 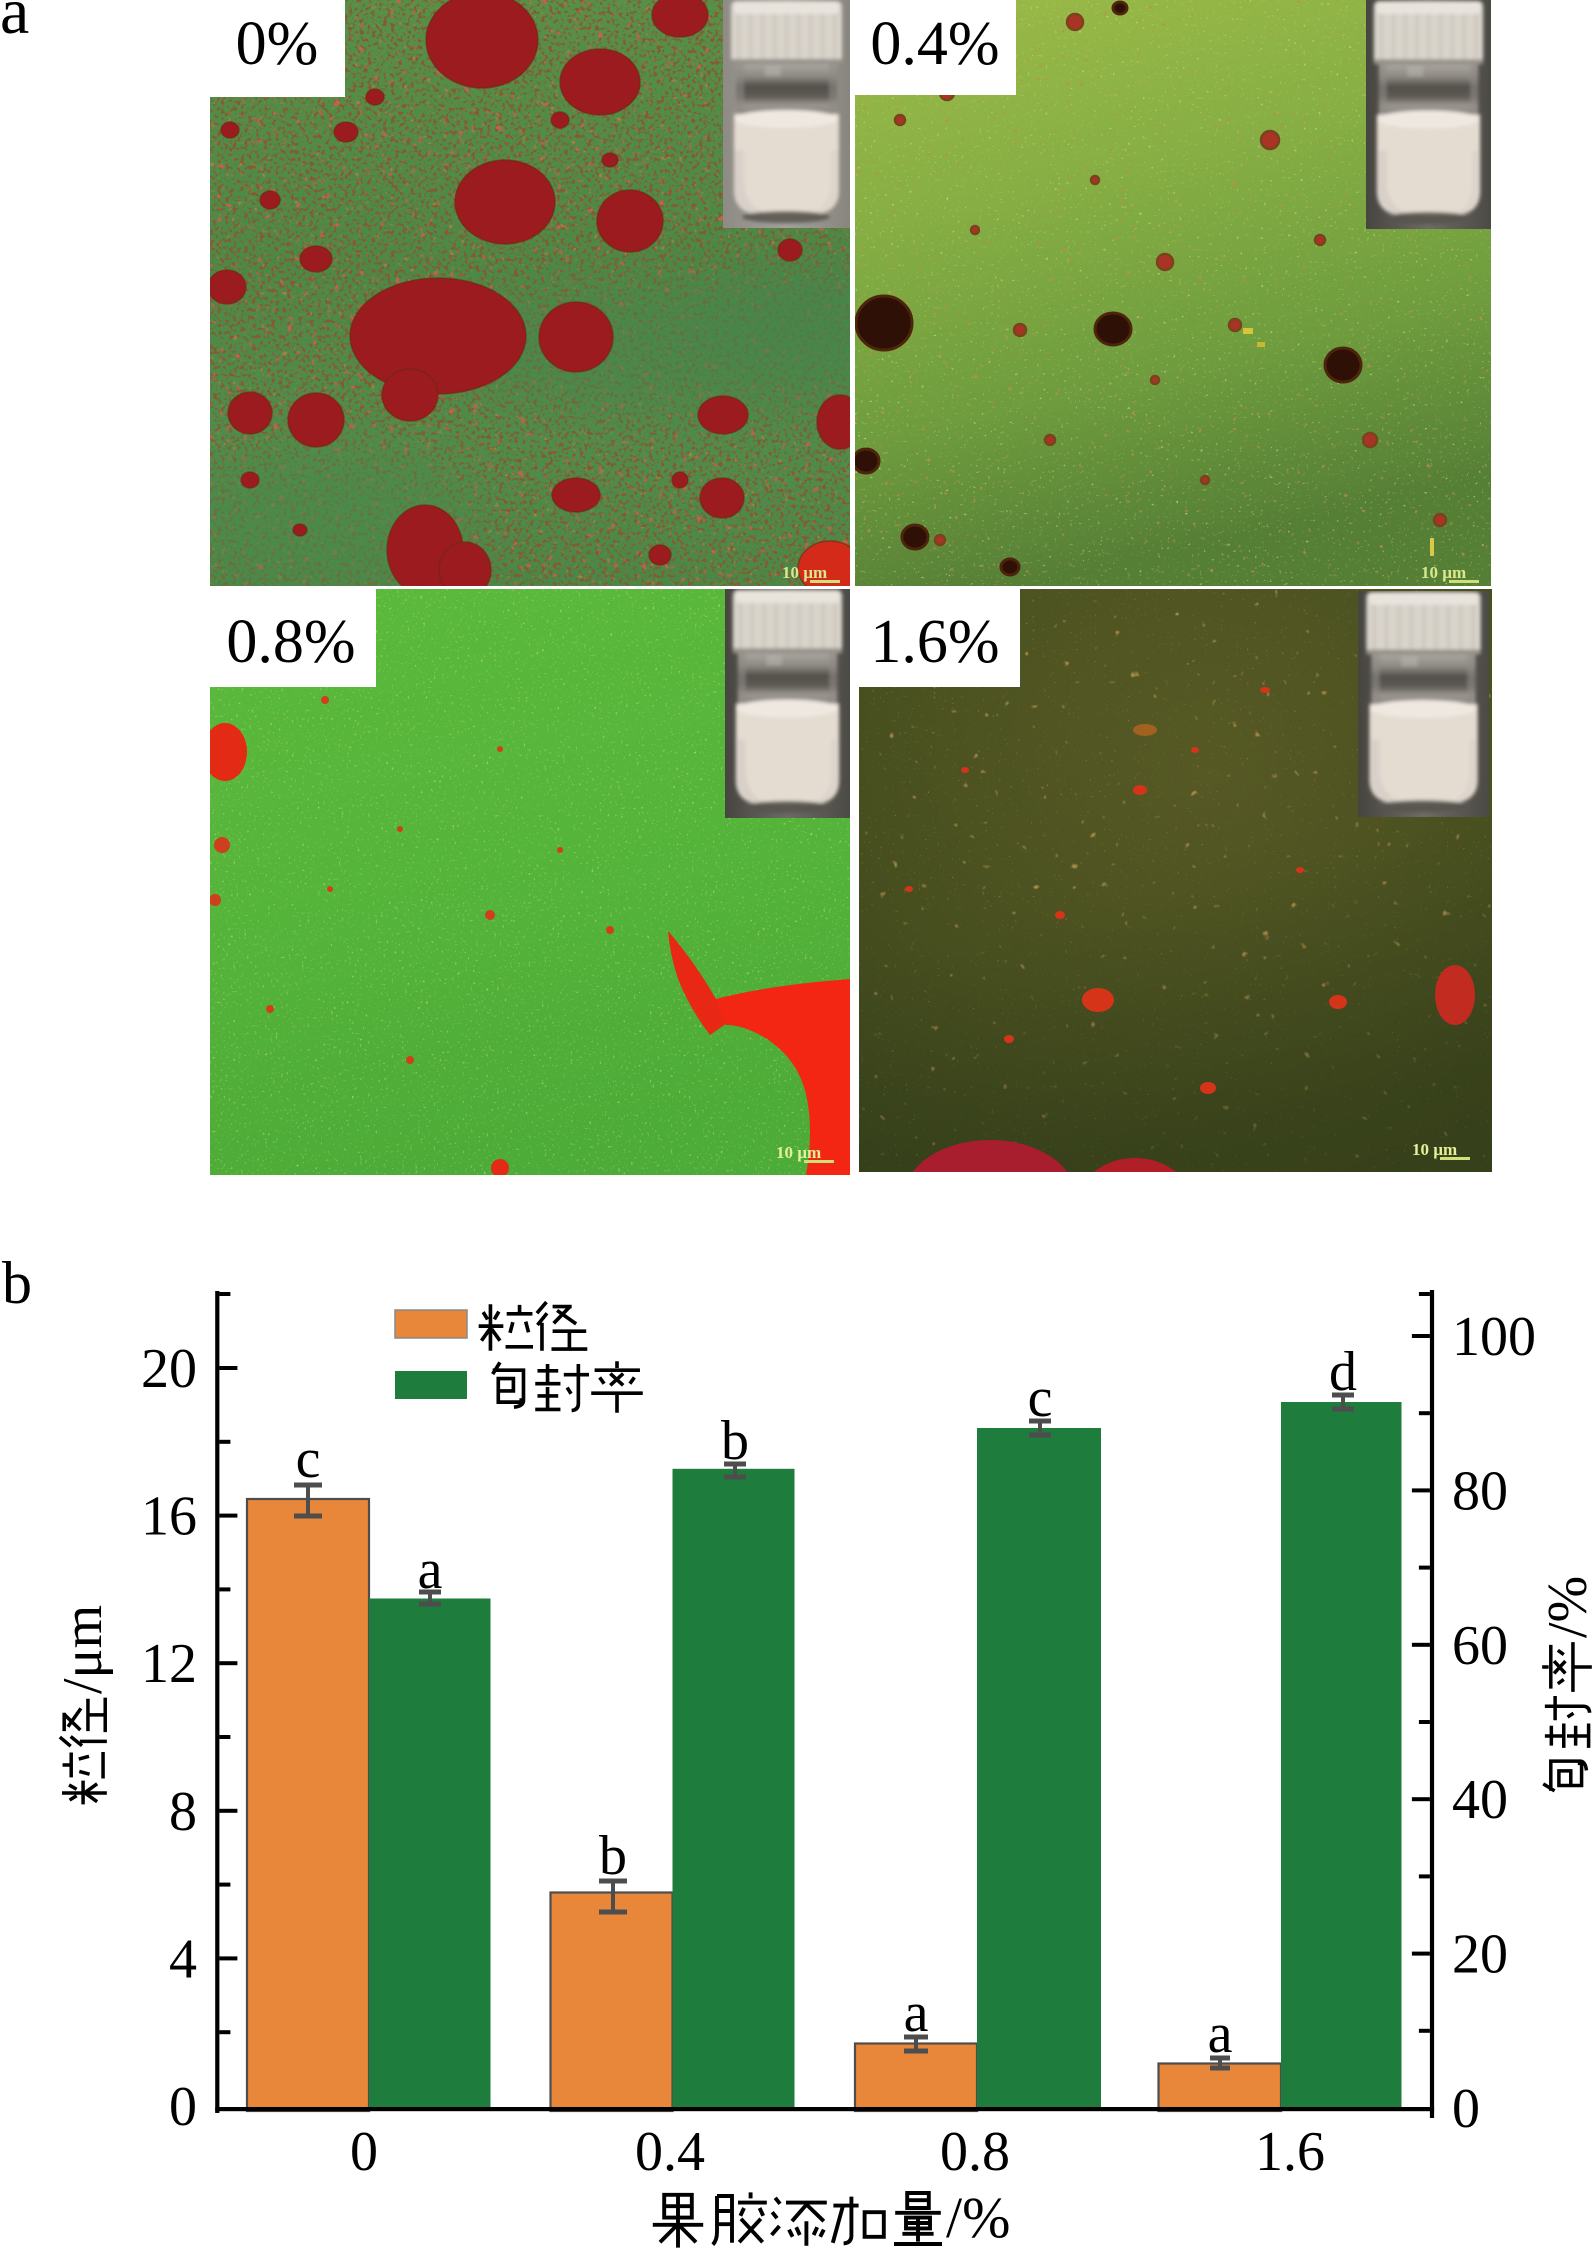 I want to click on svg-text: 0.4, so click(x=670, y=2152).